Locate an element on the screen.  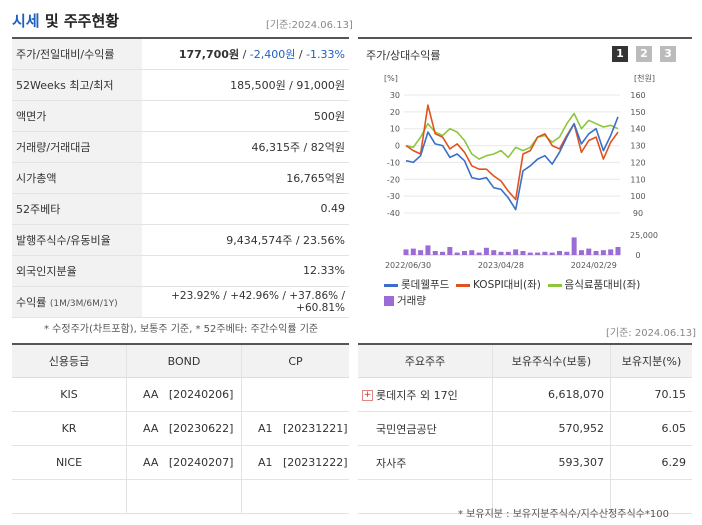
legend-item-kospi: KOSPI대비(좌) is located at coordinates (498, 285).